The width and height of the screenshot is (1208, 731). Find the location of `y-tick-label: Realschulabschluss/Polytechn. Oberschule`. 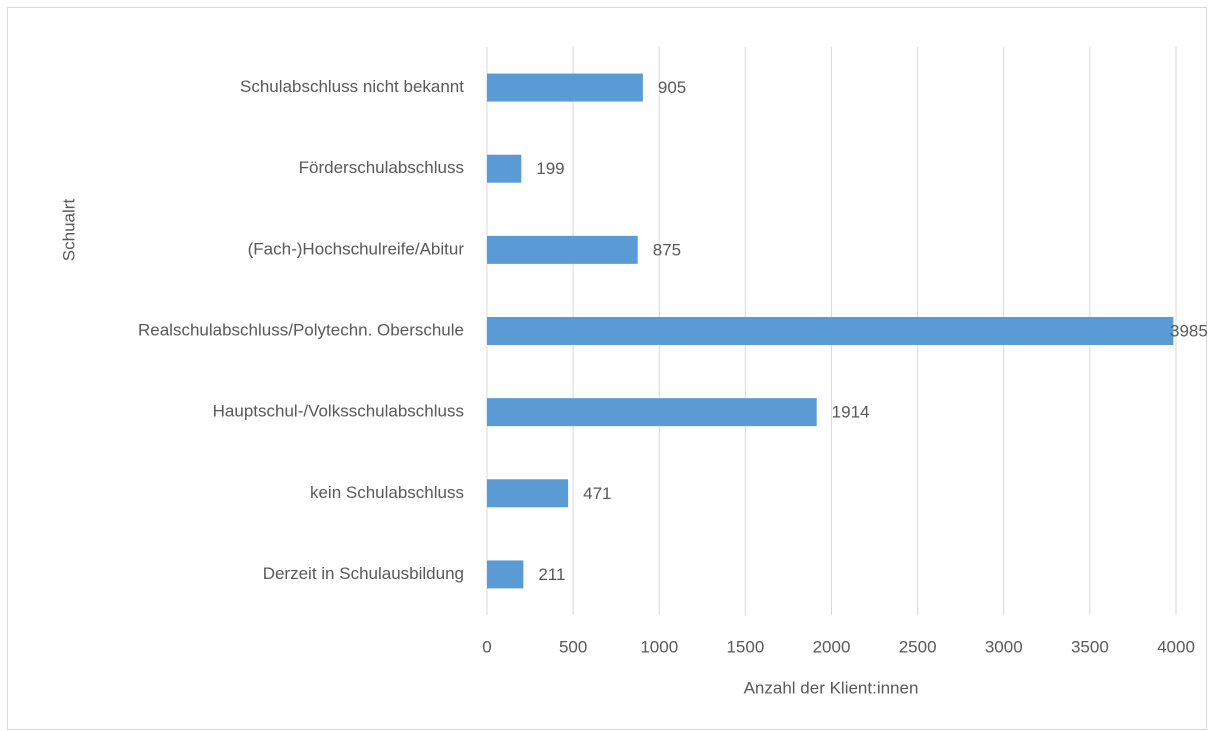

y-tick-label: Realschulabschluss/Polytechn. Oberschule is located at coordinates (301, 329).